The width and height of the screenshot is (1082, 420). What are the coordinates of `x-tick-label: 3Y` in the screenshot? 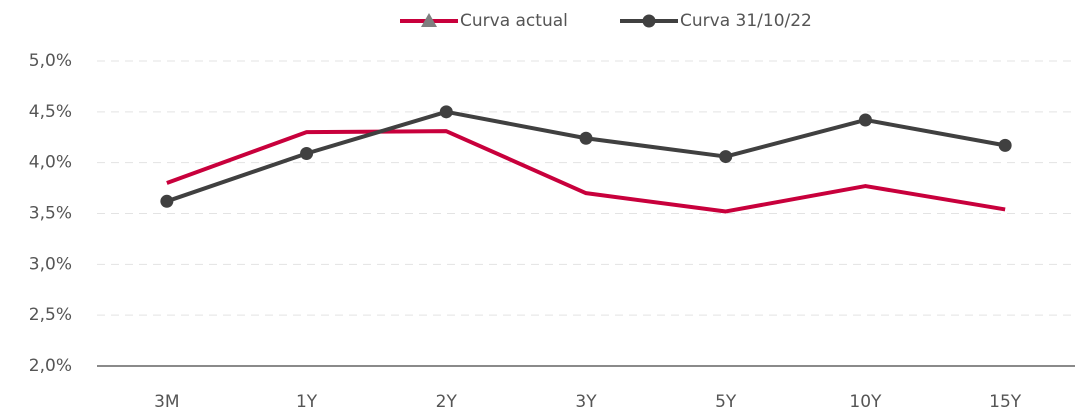 It's located at (586, 402).